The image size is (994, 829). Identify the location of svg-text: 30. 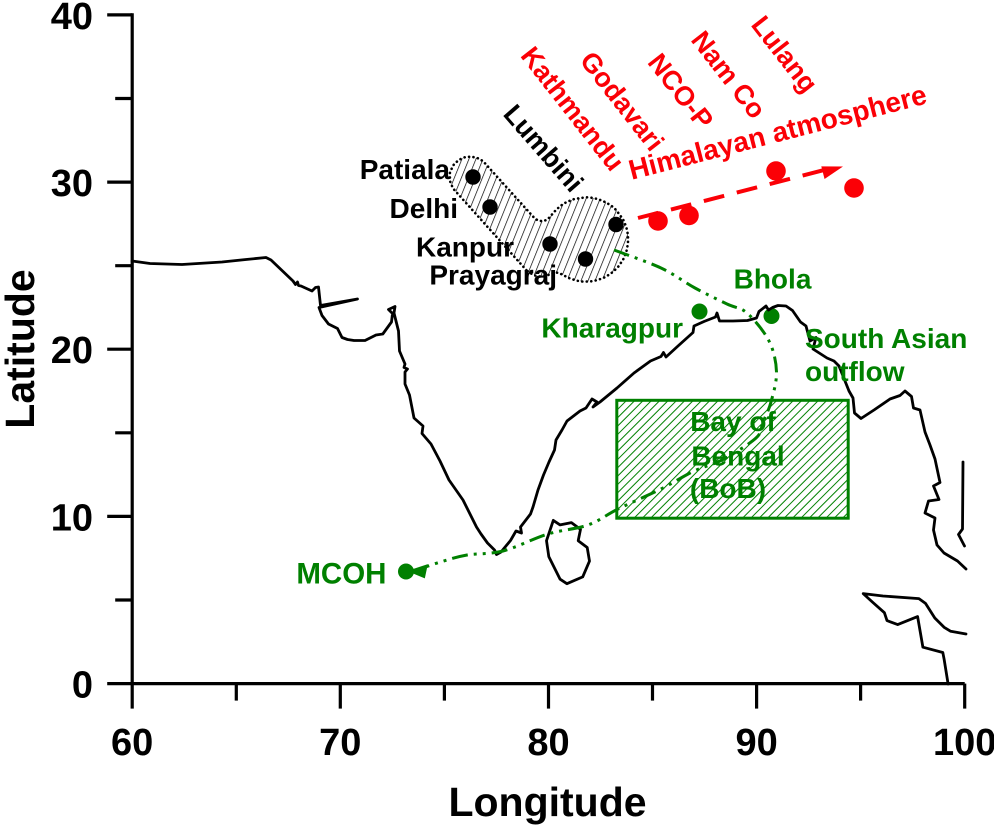
(72, 184).